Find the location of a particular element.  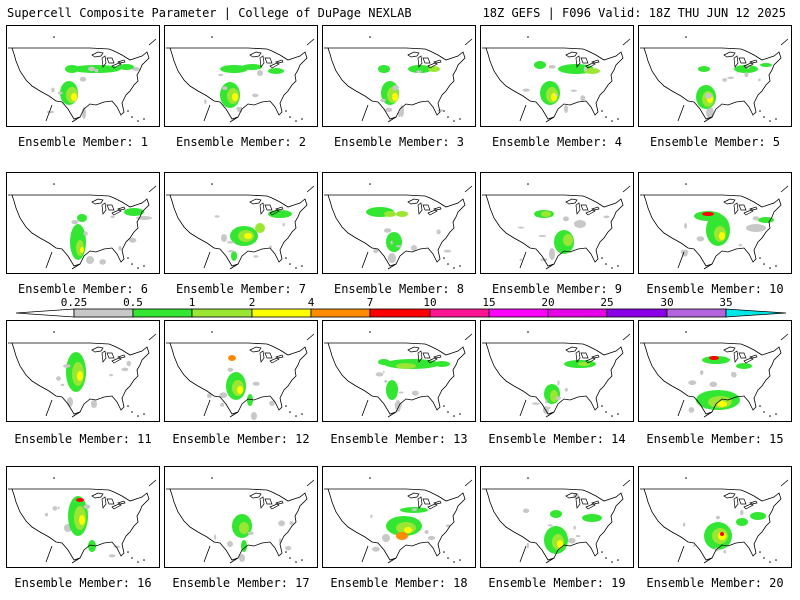

border-line is located at coordinates (556, 521).